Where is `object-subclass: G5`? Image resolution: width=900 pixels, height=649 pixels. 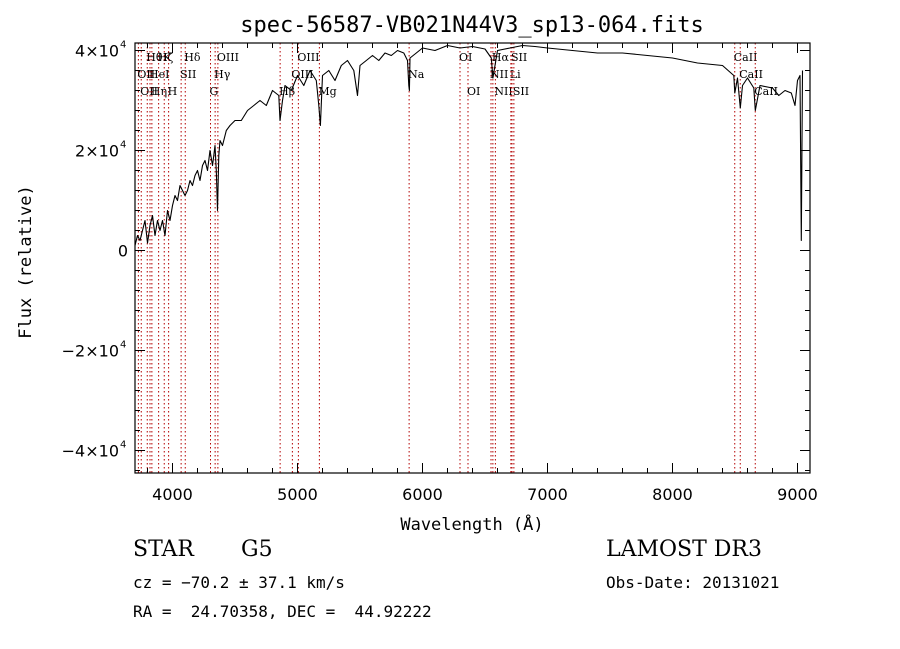
object-subclass: G5 is located at coordinates (257, 549).